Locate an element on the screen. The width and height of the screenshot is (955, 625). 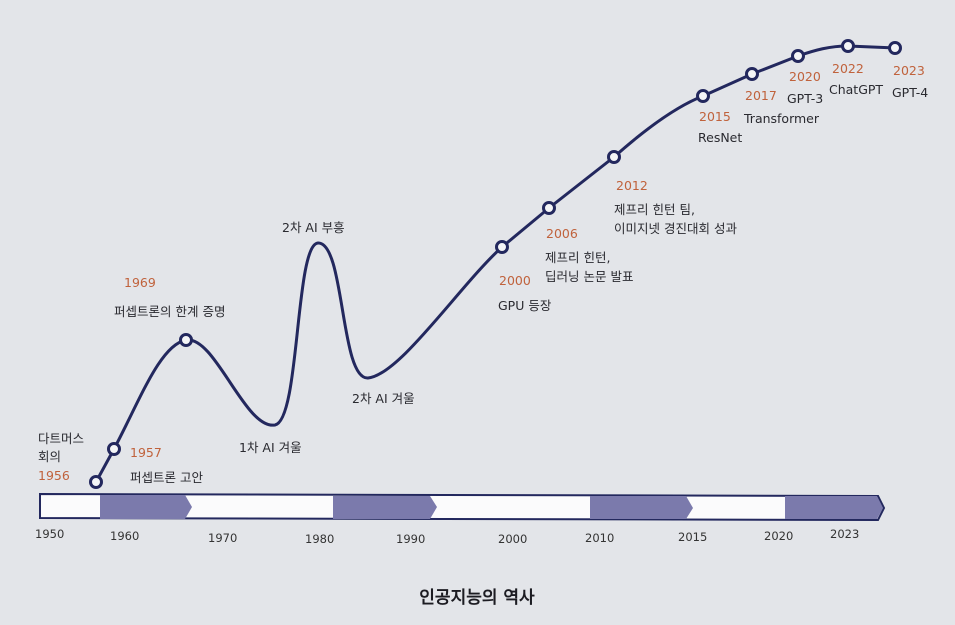
event-second-ai-boom: 2차 AI 부흥 is located at coordinates (313, 227).